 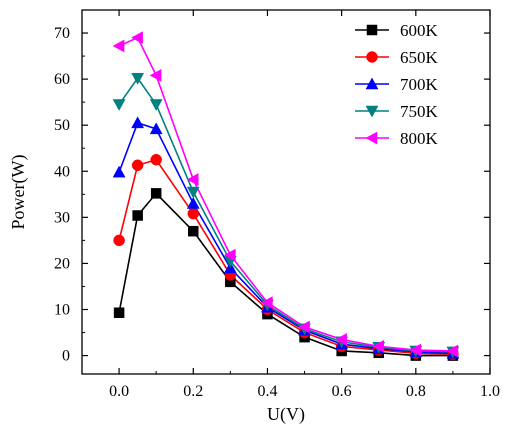 What do you see at coordinates (193, 391) in the screenshot?
I see `x-tick-label: 0.2` at bounding box center [193, 391].